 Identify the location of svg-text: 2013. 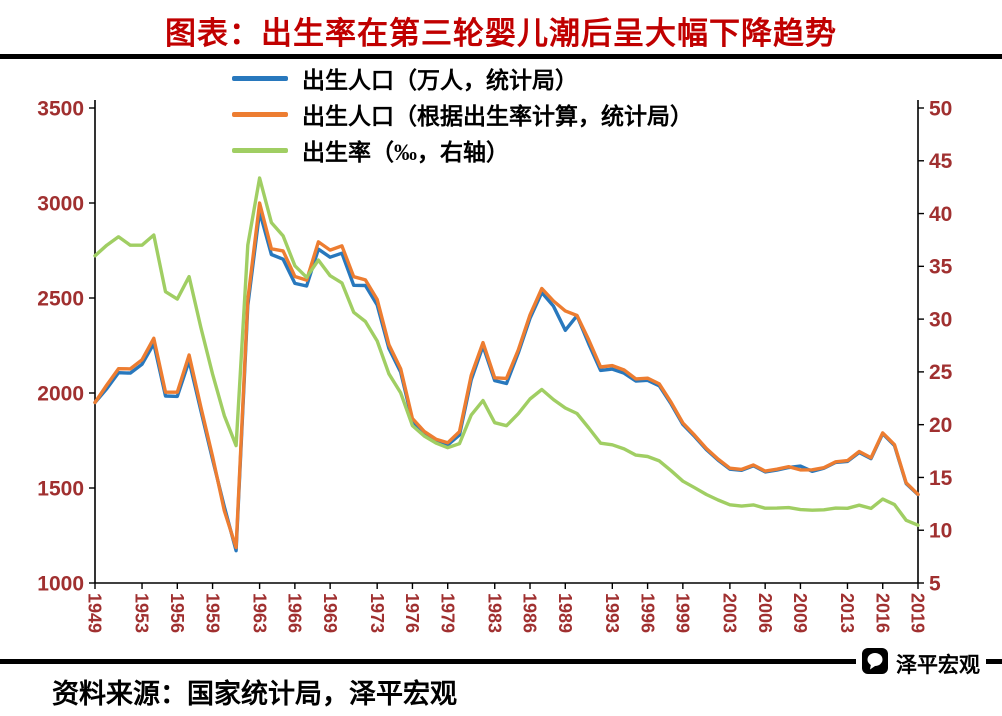
(847, 613).